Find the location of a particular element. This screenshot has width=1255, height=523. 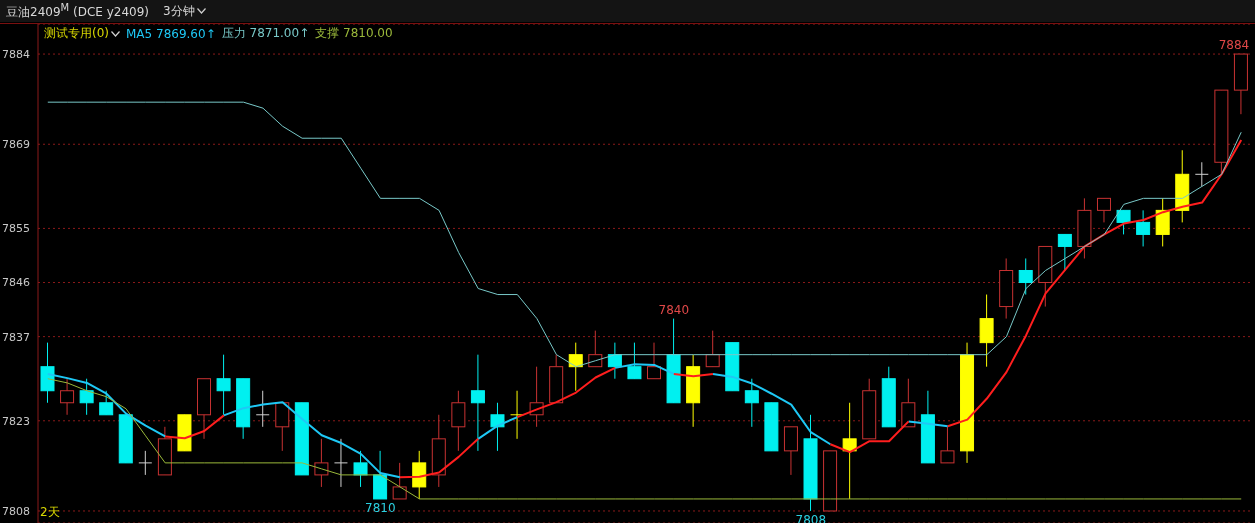

y-tick-label: 7837 is located at coordinates (16, 337).